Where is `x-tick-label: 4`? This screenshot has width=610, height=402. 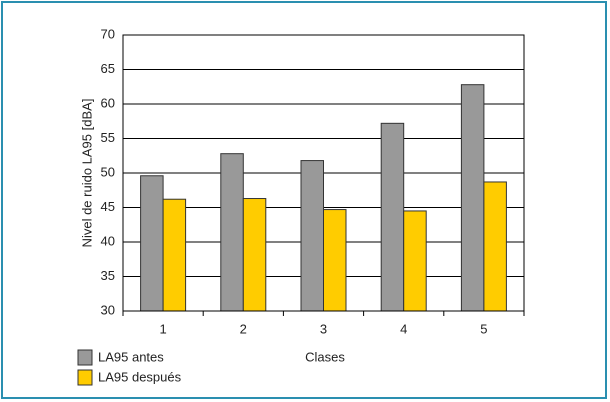
x-tick-label: 4 is located at coordinates (403, 328).